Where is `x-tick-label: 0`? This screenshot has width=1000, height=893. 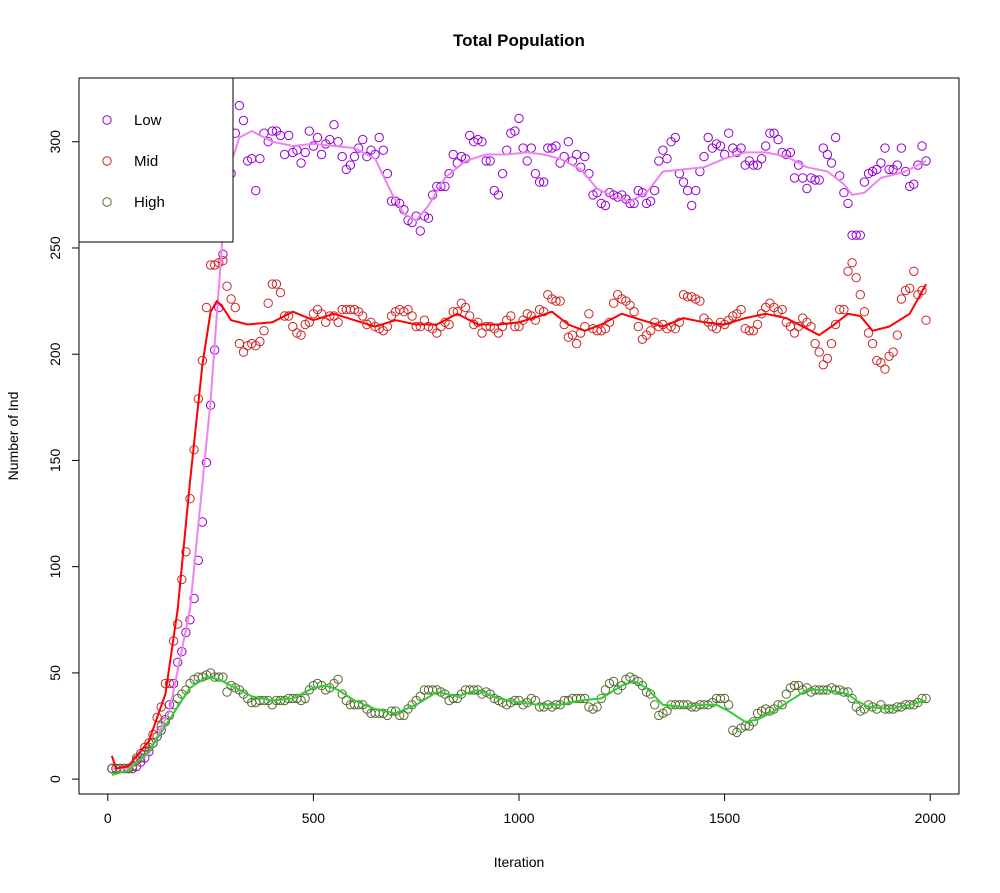 x-tick-label: 0 is located at coordinates (108, 818).